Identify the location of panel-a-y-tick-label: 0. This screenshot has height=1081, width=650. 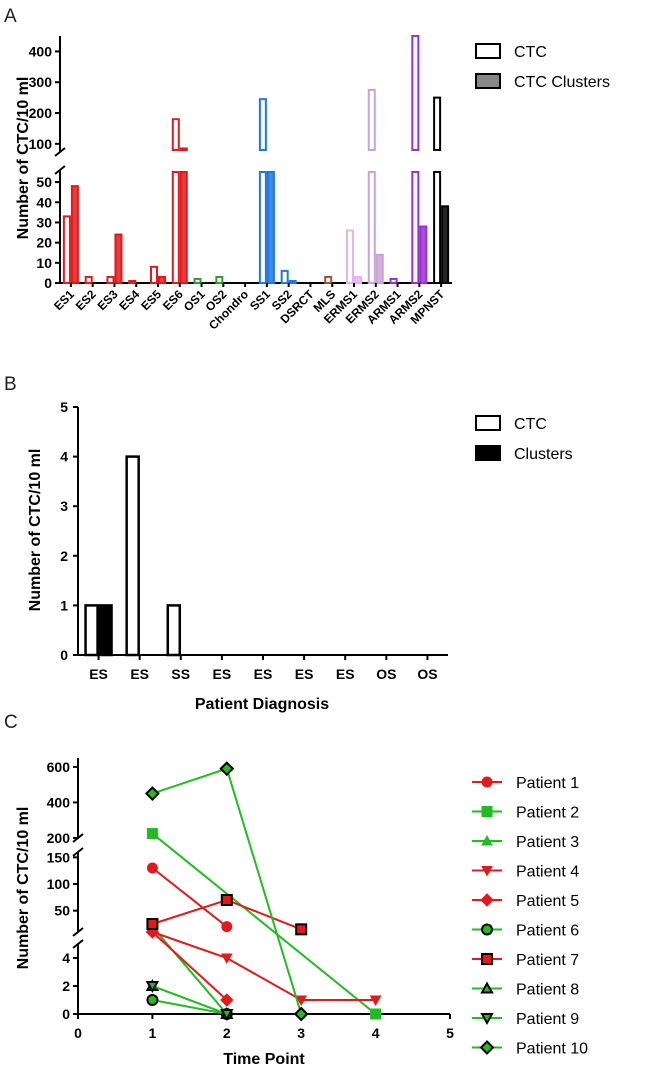
(48, 283).